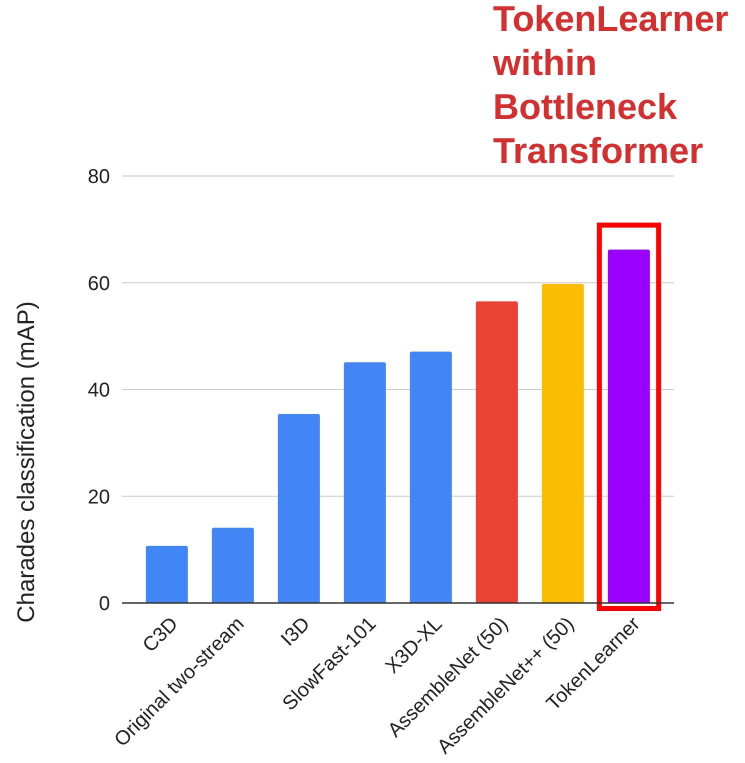 The width and height of the screenshot is (745, 763). What do you see at coordinates (99, 391) in the screenshot?
I see `y-tick-label: 40` at bounding box center [99, 391].